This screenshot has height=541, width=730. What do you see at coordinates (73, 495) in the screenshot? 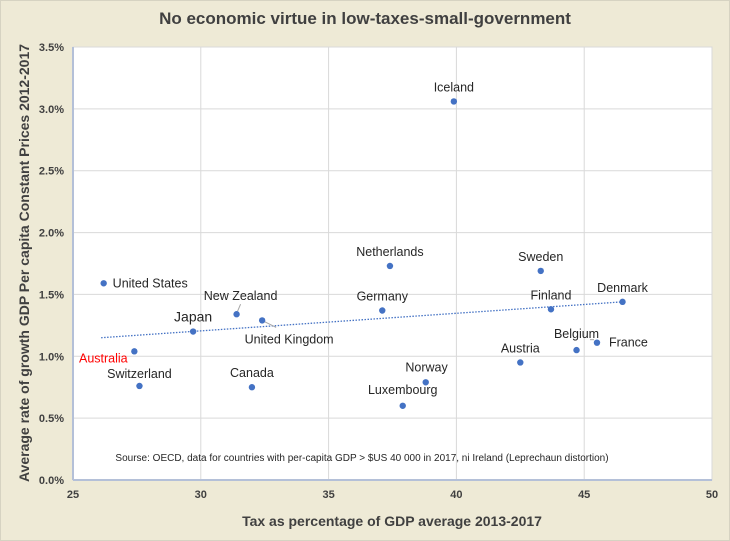
I see `x-tick-label: 25` at bounding box center [73, 495].